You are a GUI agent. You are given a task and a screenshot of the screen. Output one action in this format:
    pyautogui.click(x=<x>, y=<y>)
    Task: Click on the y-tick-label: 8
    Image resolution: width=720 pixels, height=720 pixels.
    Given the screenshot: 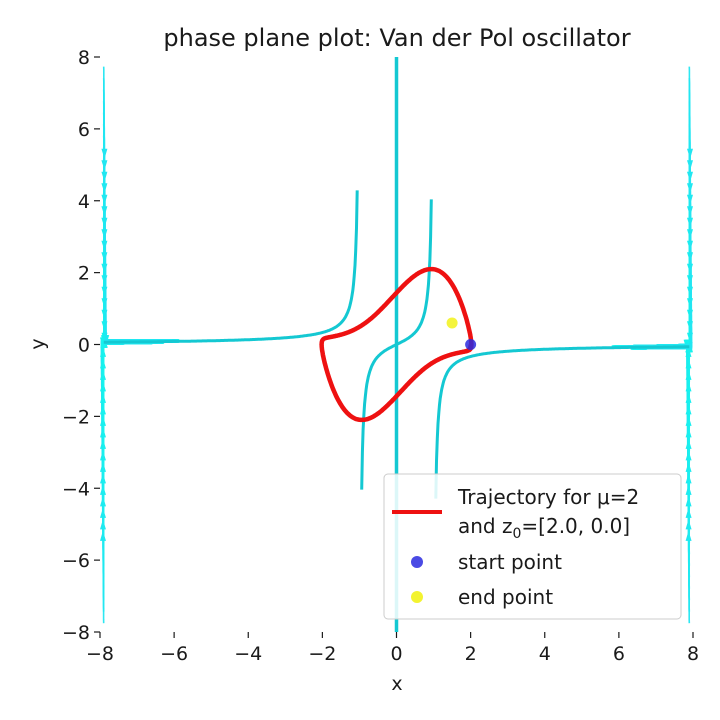 What is the action you would take?
    pyautogui.click(x=84, y=58)
    